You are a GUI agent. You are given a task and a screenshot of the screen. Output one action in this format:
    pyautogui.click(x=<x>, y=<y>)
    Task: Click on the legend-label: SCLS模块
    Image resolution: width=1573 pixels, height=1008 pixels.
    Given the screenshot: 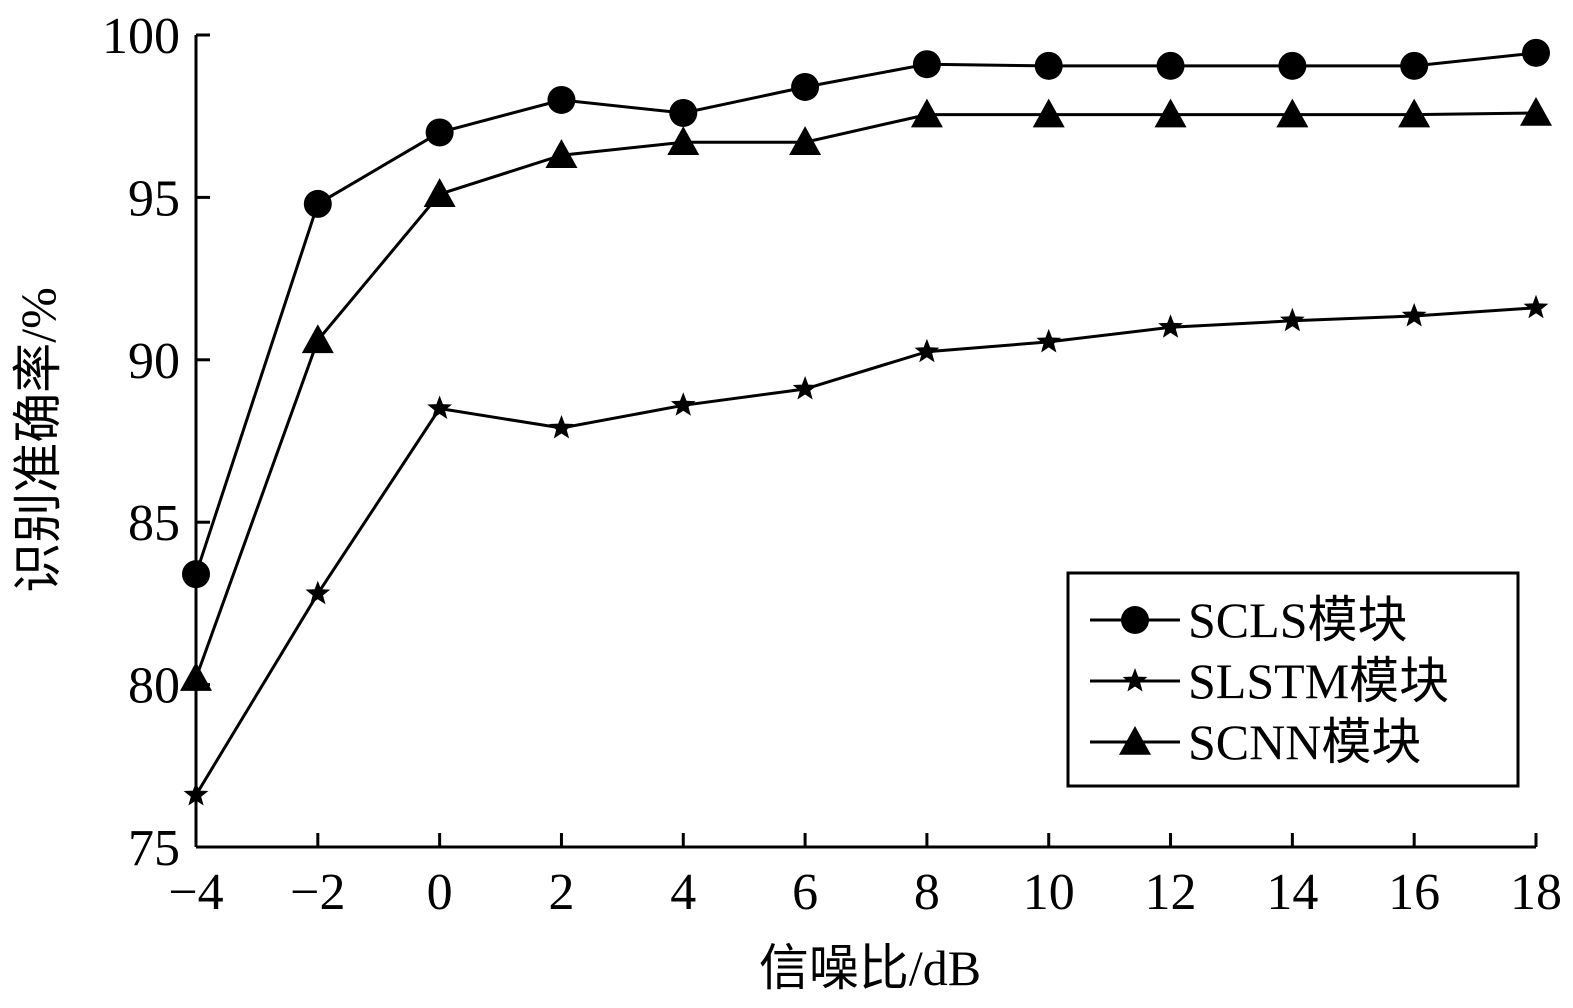 What is the action you would take?
    pyautogui.click(x=1298, y=620)
    